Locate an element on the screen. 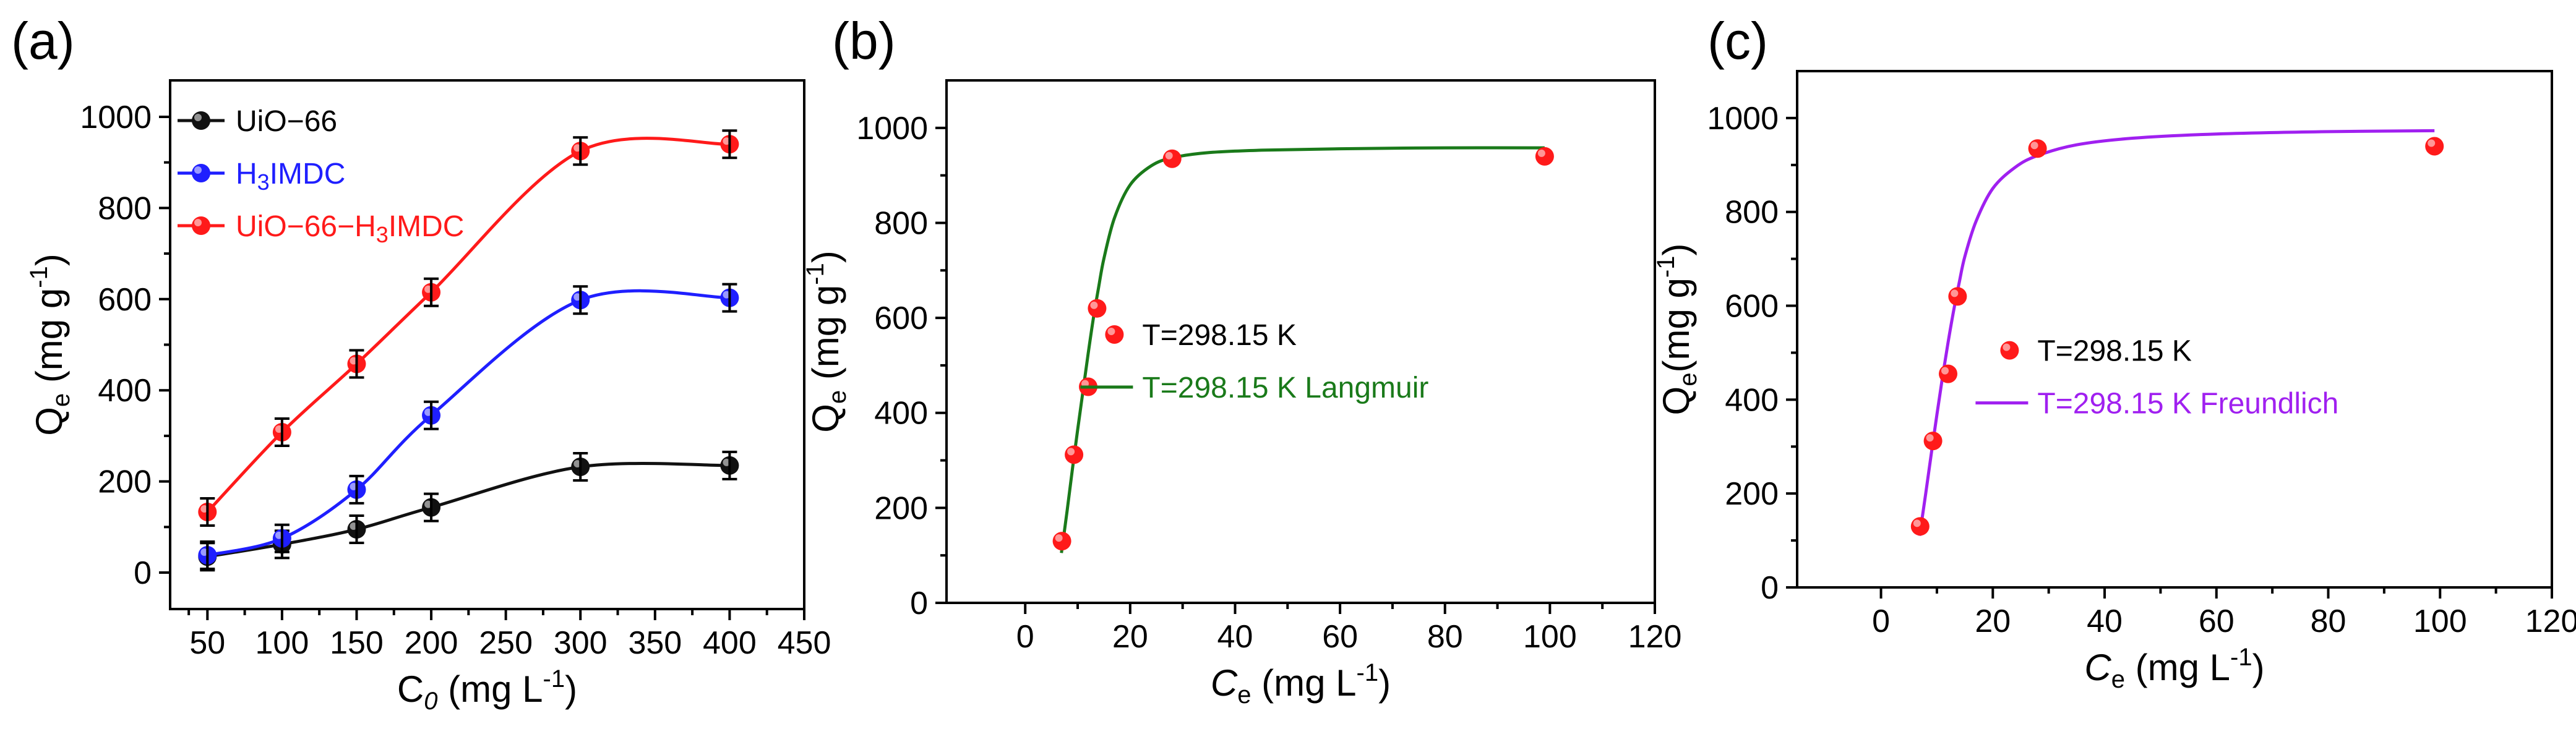  legend-label: H3IMDC is located at coordinates (290, 177).